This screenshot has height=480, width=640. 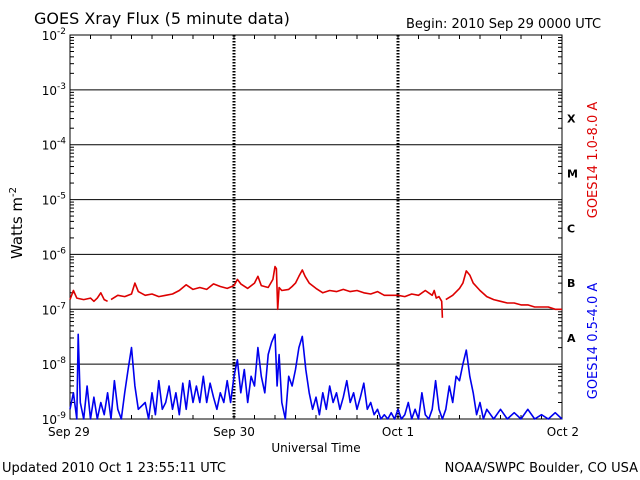 What do you see at coordinates (54, 419) in the screenshot?
I see `y-tick-label: 10⁻⁹` at bounding box center [54, 419].